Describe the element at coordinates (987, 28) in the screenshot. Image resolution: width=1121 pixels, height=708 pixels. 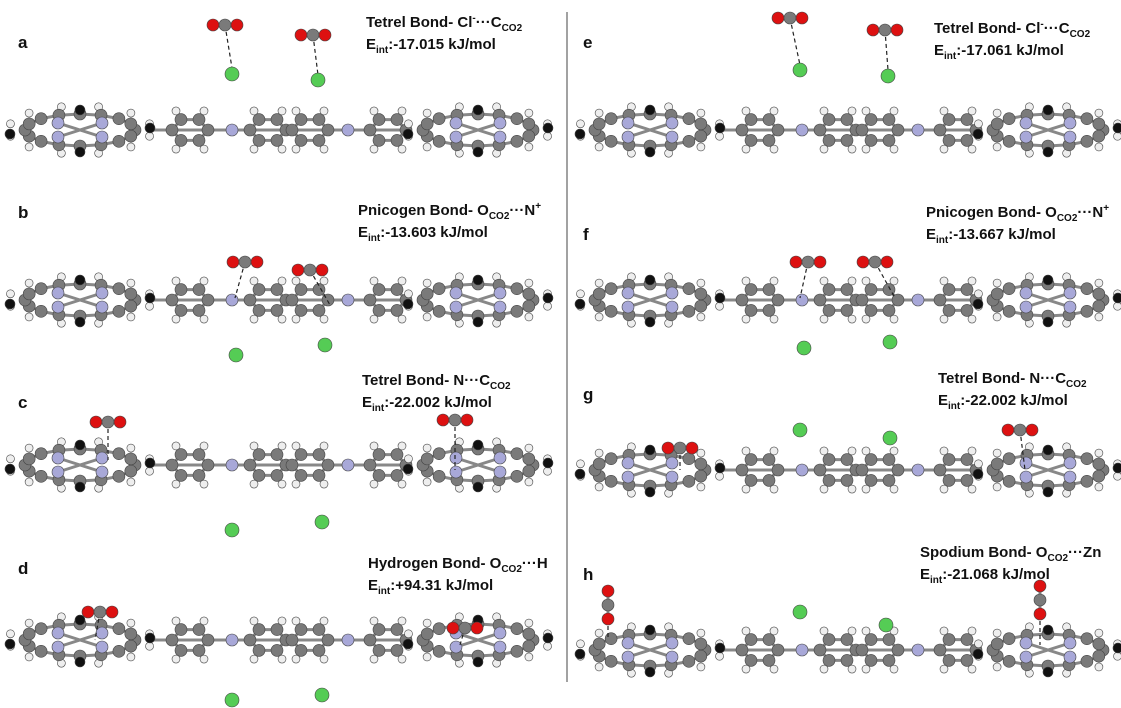
I see `text-run: Tetrel Bond- Cl` at that location.